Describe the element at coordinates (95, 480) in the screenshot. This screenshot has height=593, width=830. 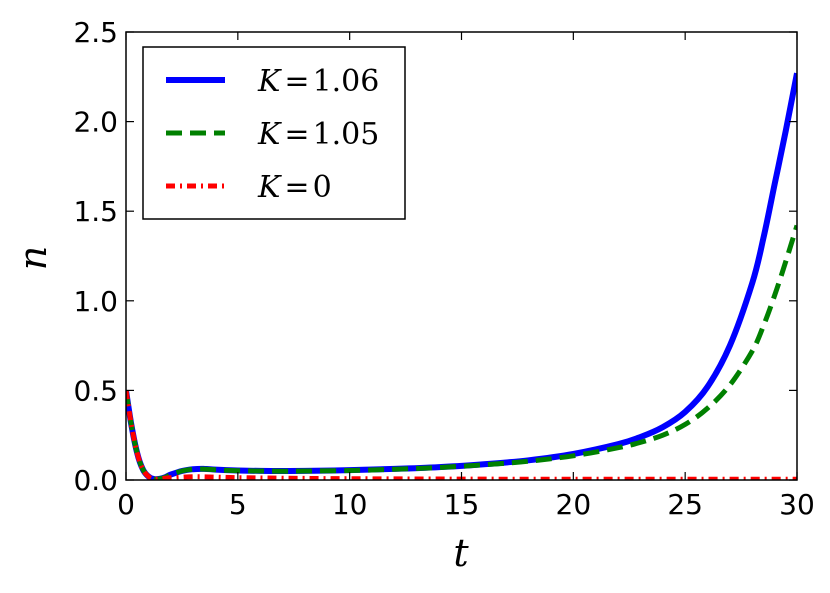
I see `y-tick-label: 0.0` at that location.